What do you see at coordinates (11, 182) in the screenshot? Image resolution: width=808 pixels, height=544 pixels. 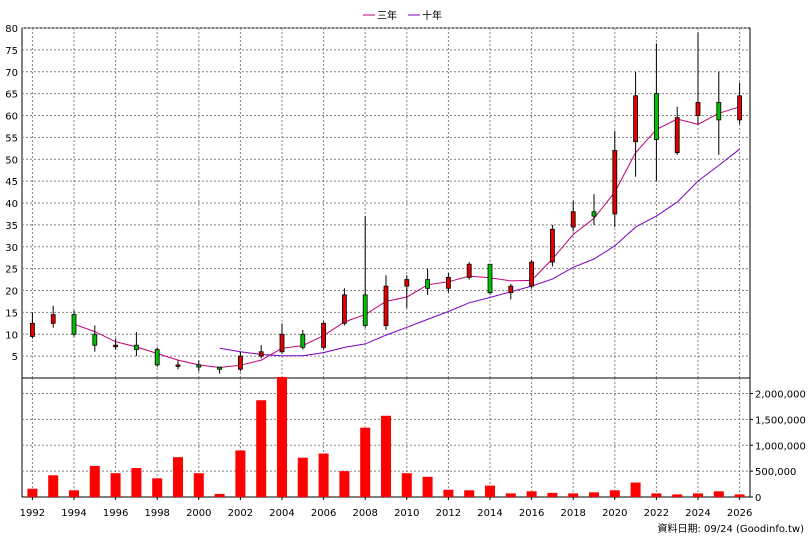 I see `price-tick-label: 45` at bounding box center [11, 182].